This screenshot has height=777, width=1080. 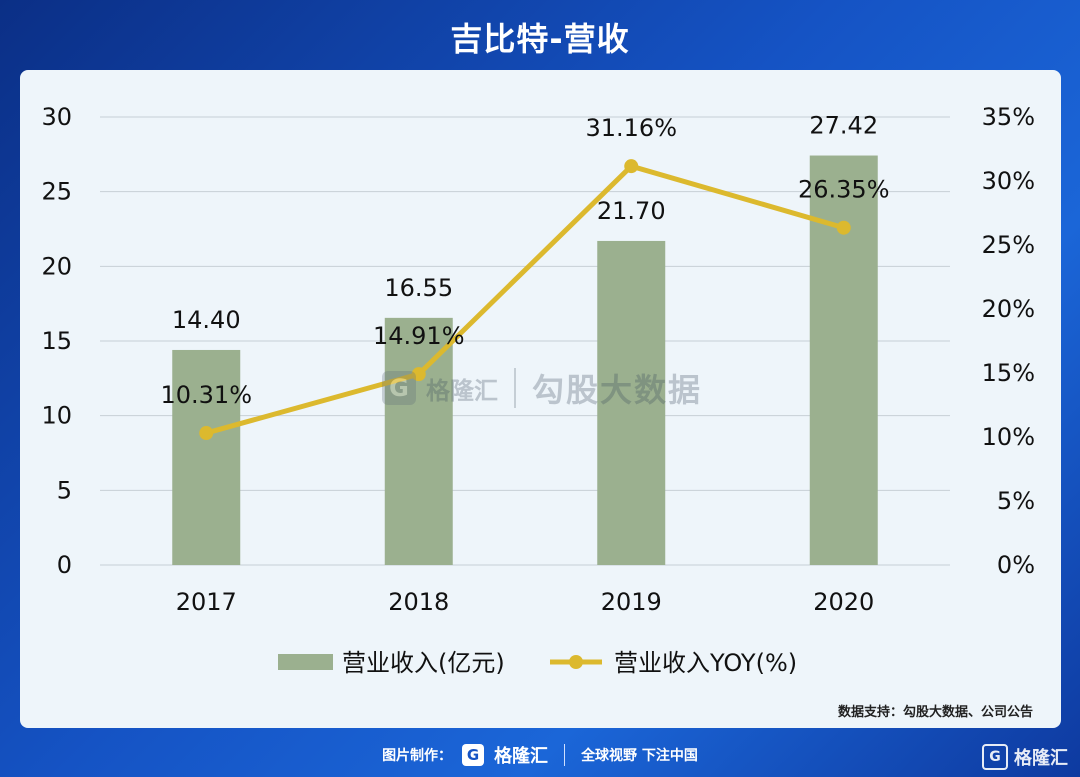 What do you see at coordinates (537, 663) in the screenshot?
I see `legend: 营业收入(亿元) 营业收入YOY(%)` at bounding box center [537, 663].